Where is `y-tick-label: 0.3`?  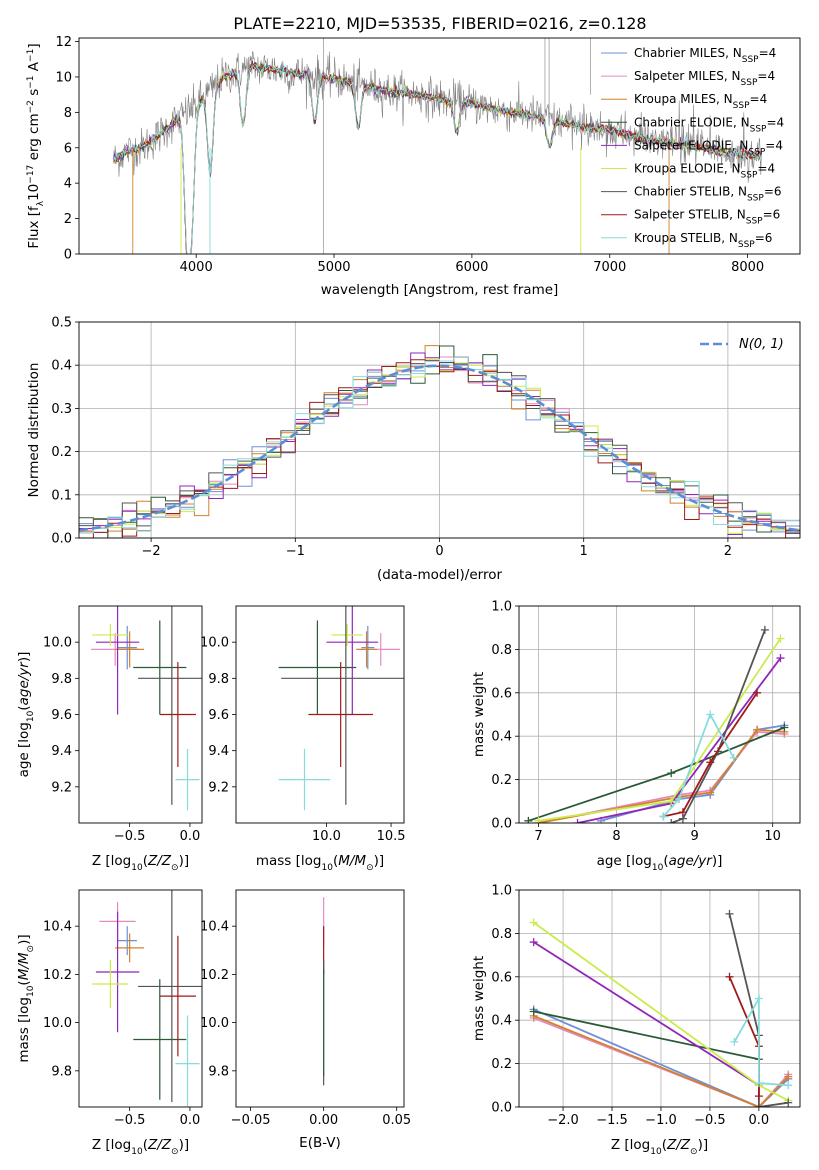
y-tick-label: 0.3 is located at coordinates (61, 409).